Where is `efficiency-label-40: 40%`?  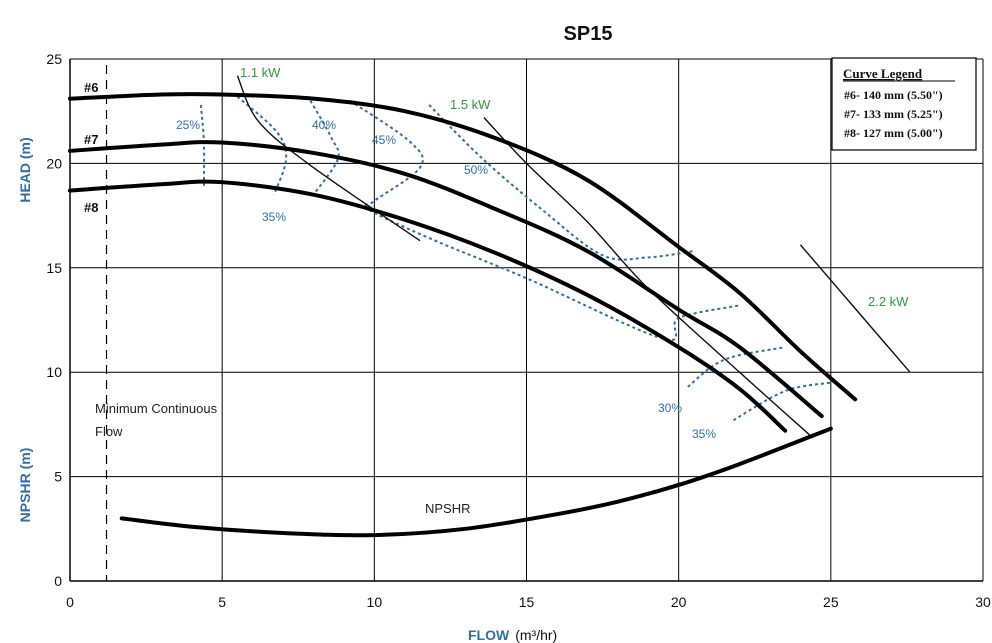 efficiency-label-40: 40% is located at coordinates (324, 125).